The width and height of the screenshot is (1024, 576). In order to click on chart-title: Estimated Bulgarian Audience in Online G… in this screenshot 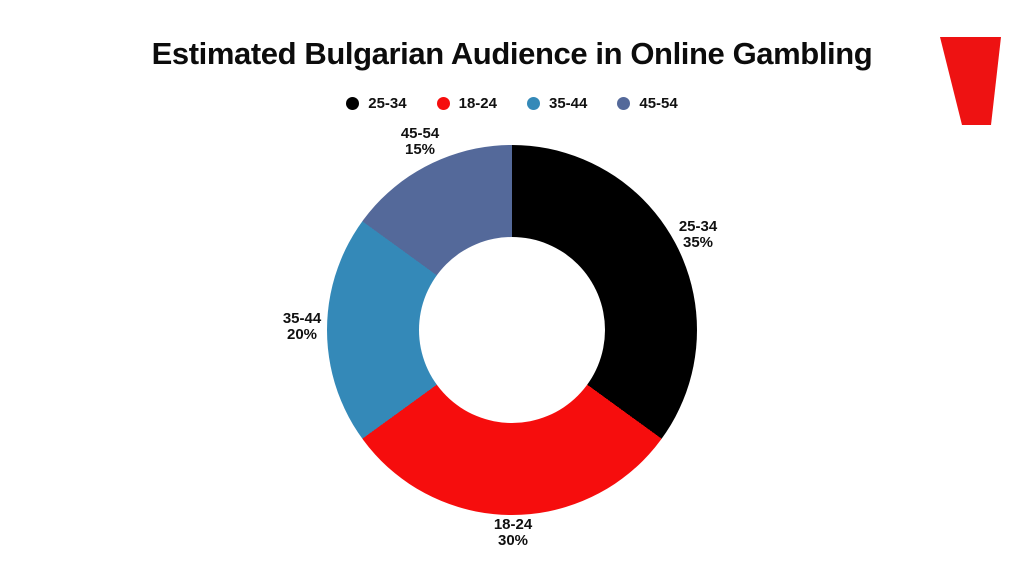, I will do `click(512, 53)`.